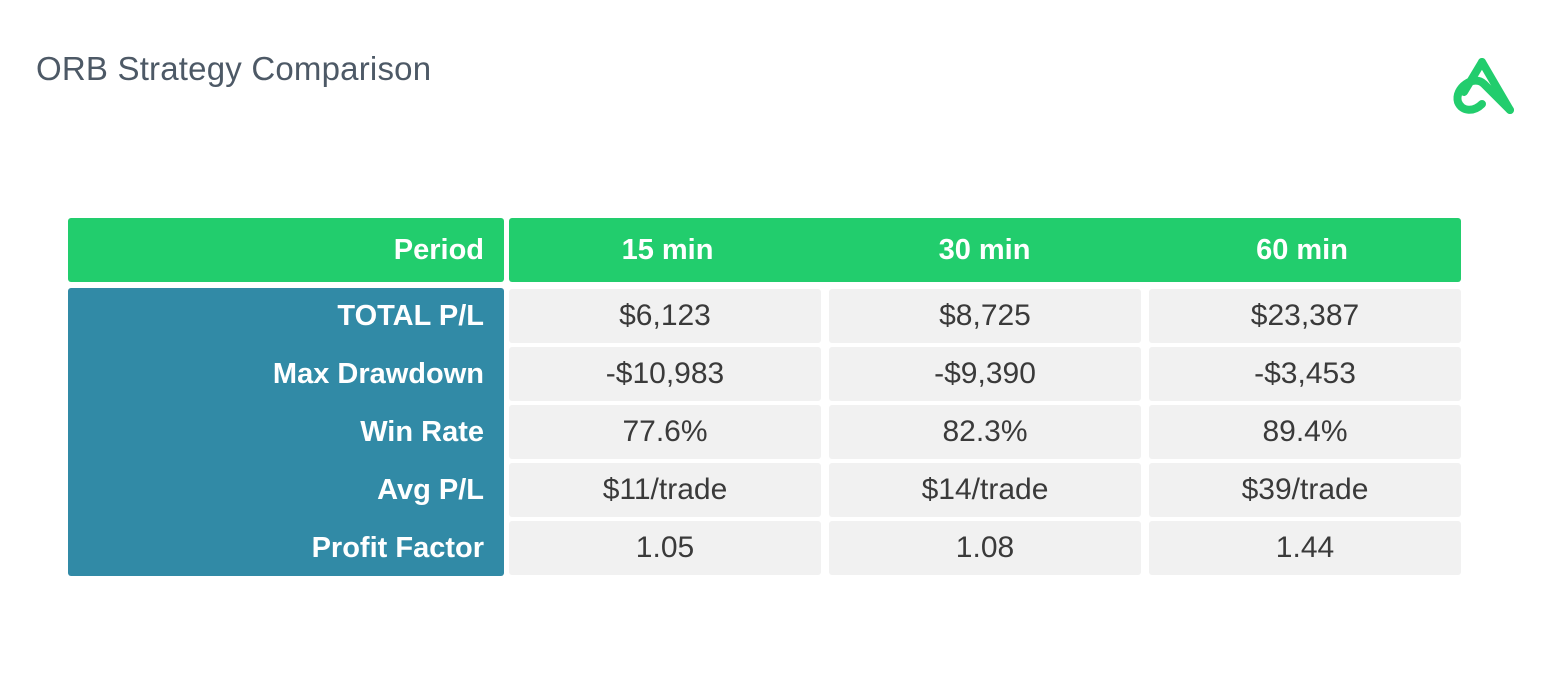  I want to click on row-label-max-drawdown: Max Drawdown, so click(378, 373).